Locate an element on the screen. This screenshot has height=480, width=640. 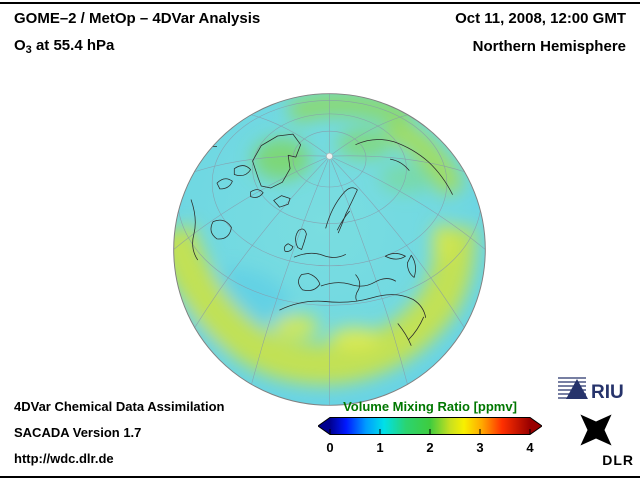
colorbar-gradient-bar is located at coordinates (430, 426).